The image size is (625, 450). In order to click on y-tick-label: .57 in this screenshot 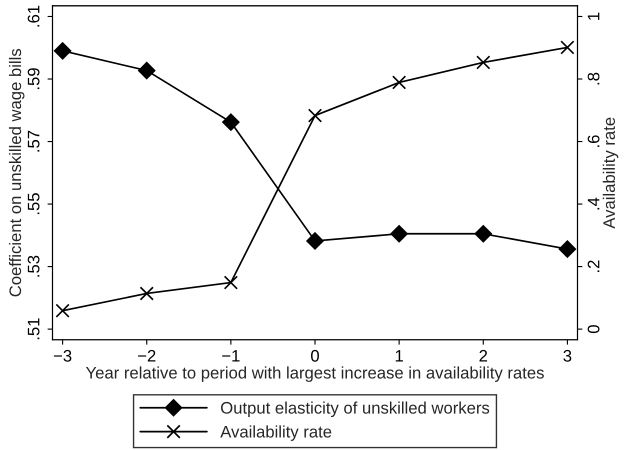, I will do `click(34, 141)`.